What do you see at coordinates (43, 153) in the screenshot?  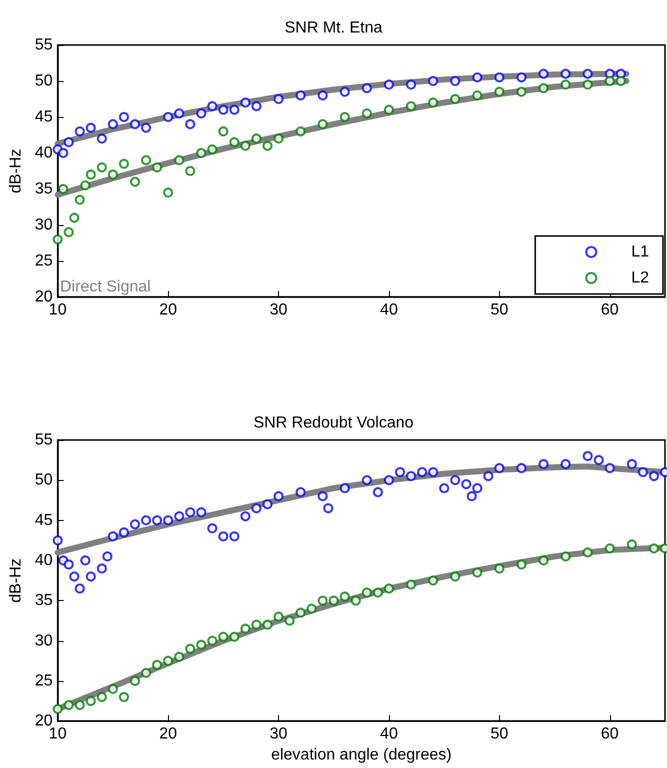 I see `y-tick-label: 40` at bounding box center [43, 153].